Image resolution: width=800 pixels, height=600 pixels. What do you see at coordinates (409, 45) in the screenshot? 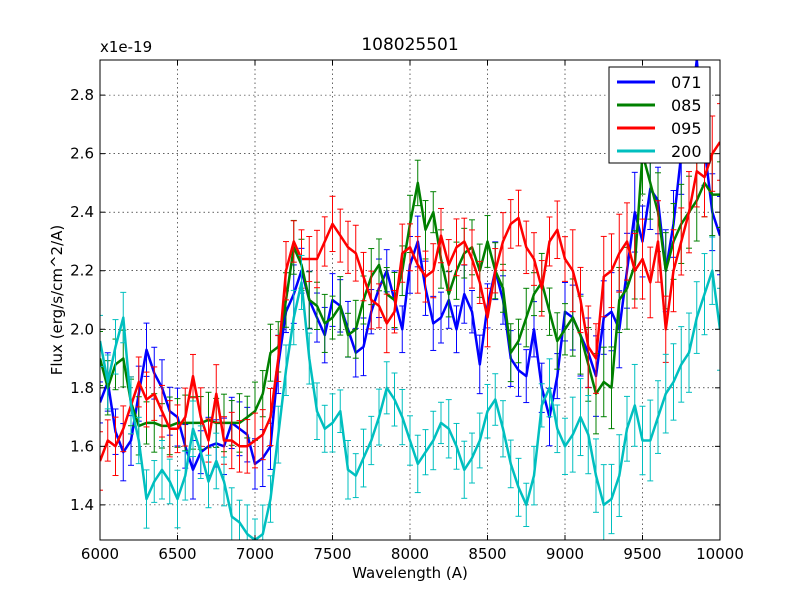
I see `chart-title: 108025501` at bounding box center [409, 45].